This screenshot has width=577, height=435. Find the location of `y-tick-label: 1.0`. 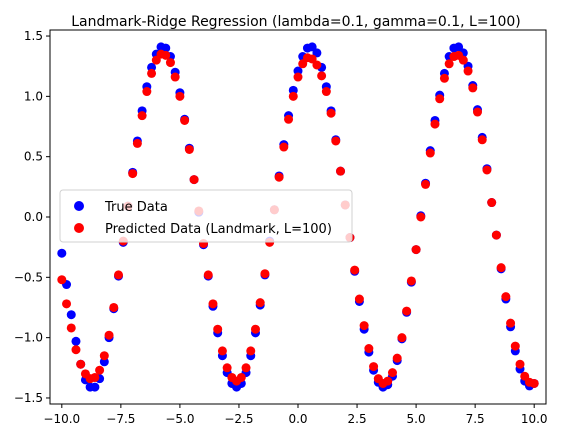

y-tick-label: 1.0 is located at coordinates (33, 96).